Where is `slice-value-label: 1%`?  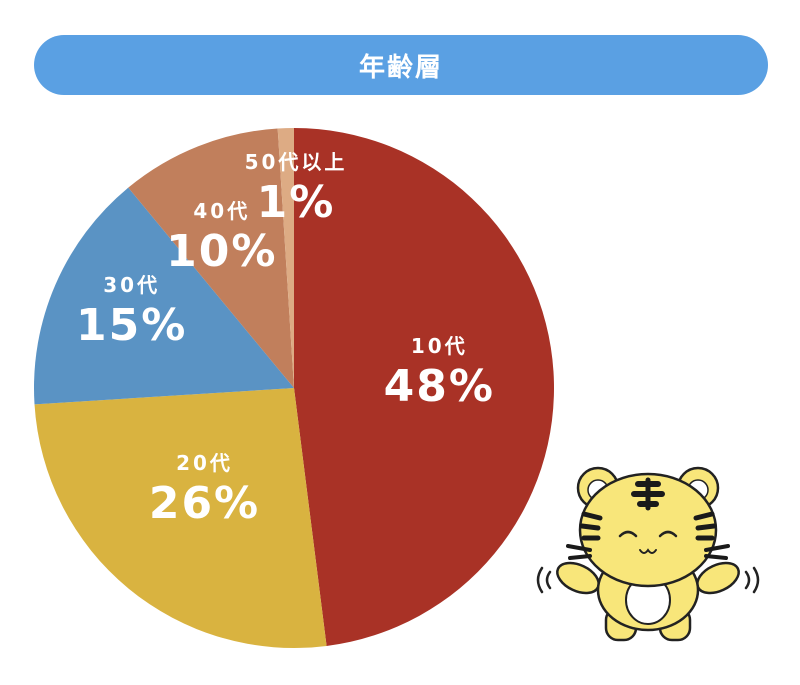
slice-value-label: 1% is located at coordinates (296, 202).